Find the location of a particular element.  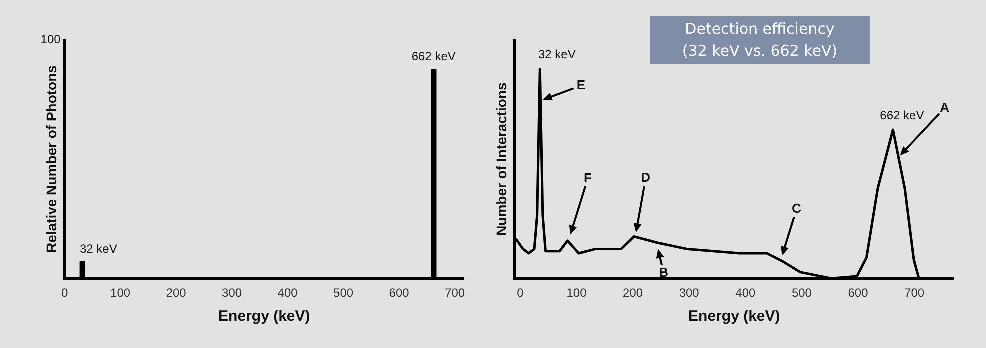

y-axis-title: Number of Interactions is located at coordinates (501, 159).